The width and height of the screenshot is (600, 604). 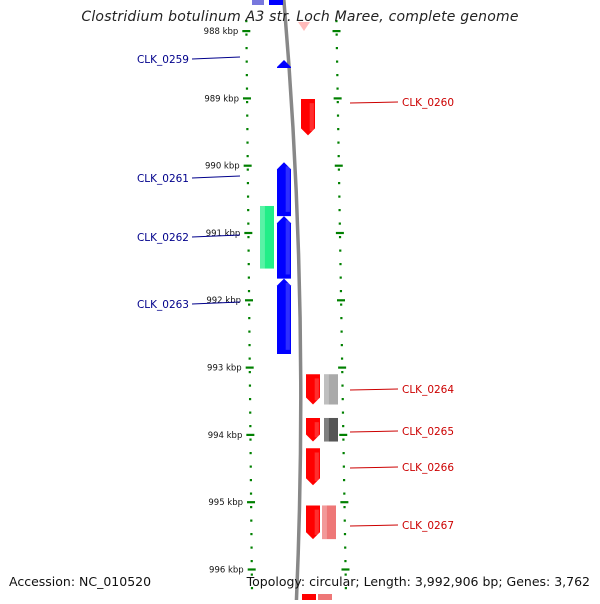 I want to click on backbone-layer, so click(x=292, y=302).